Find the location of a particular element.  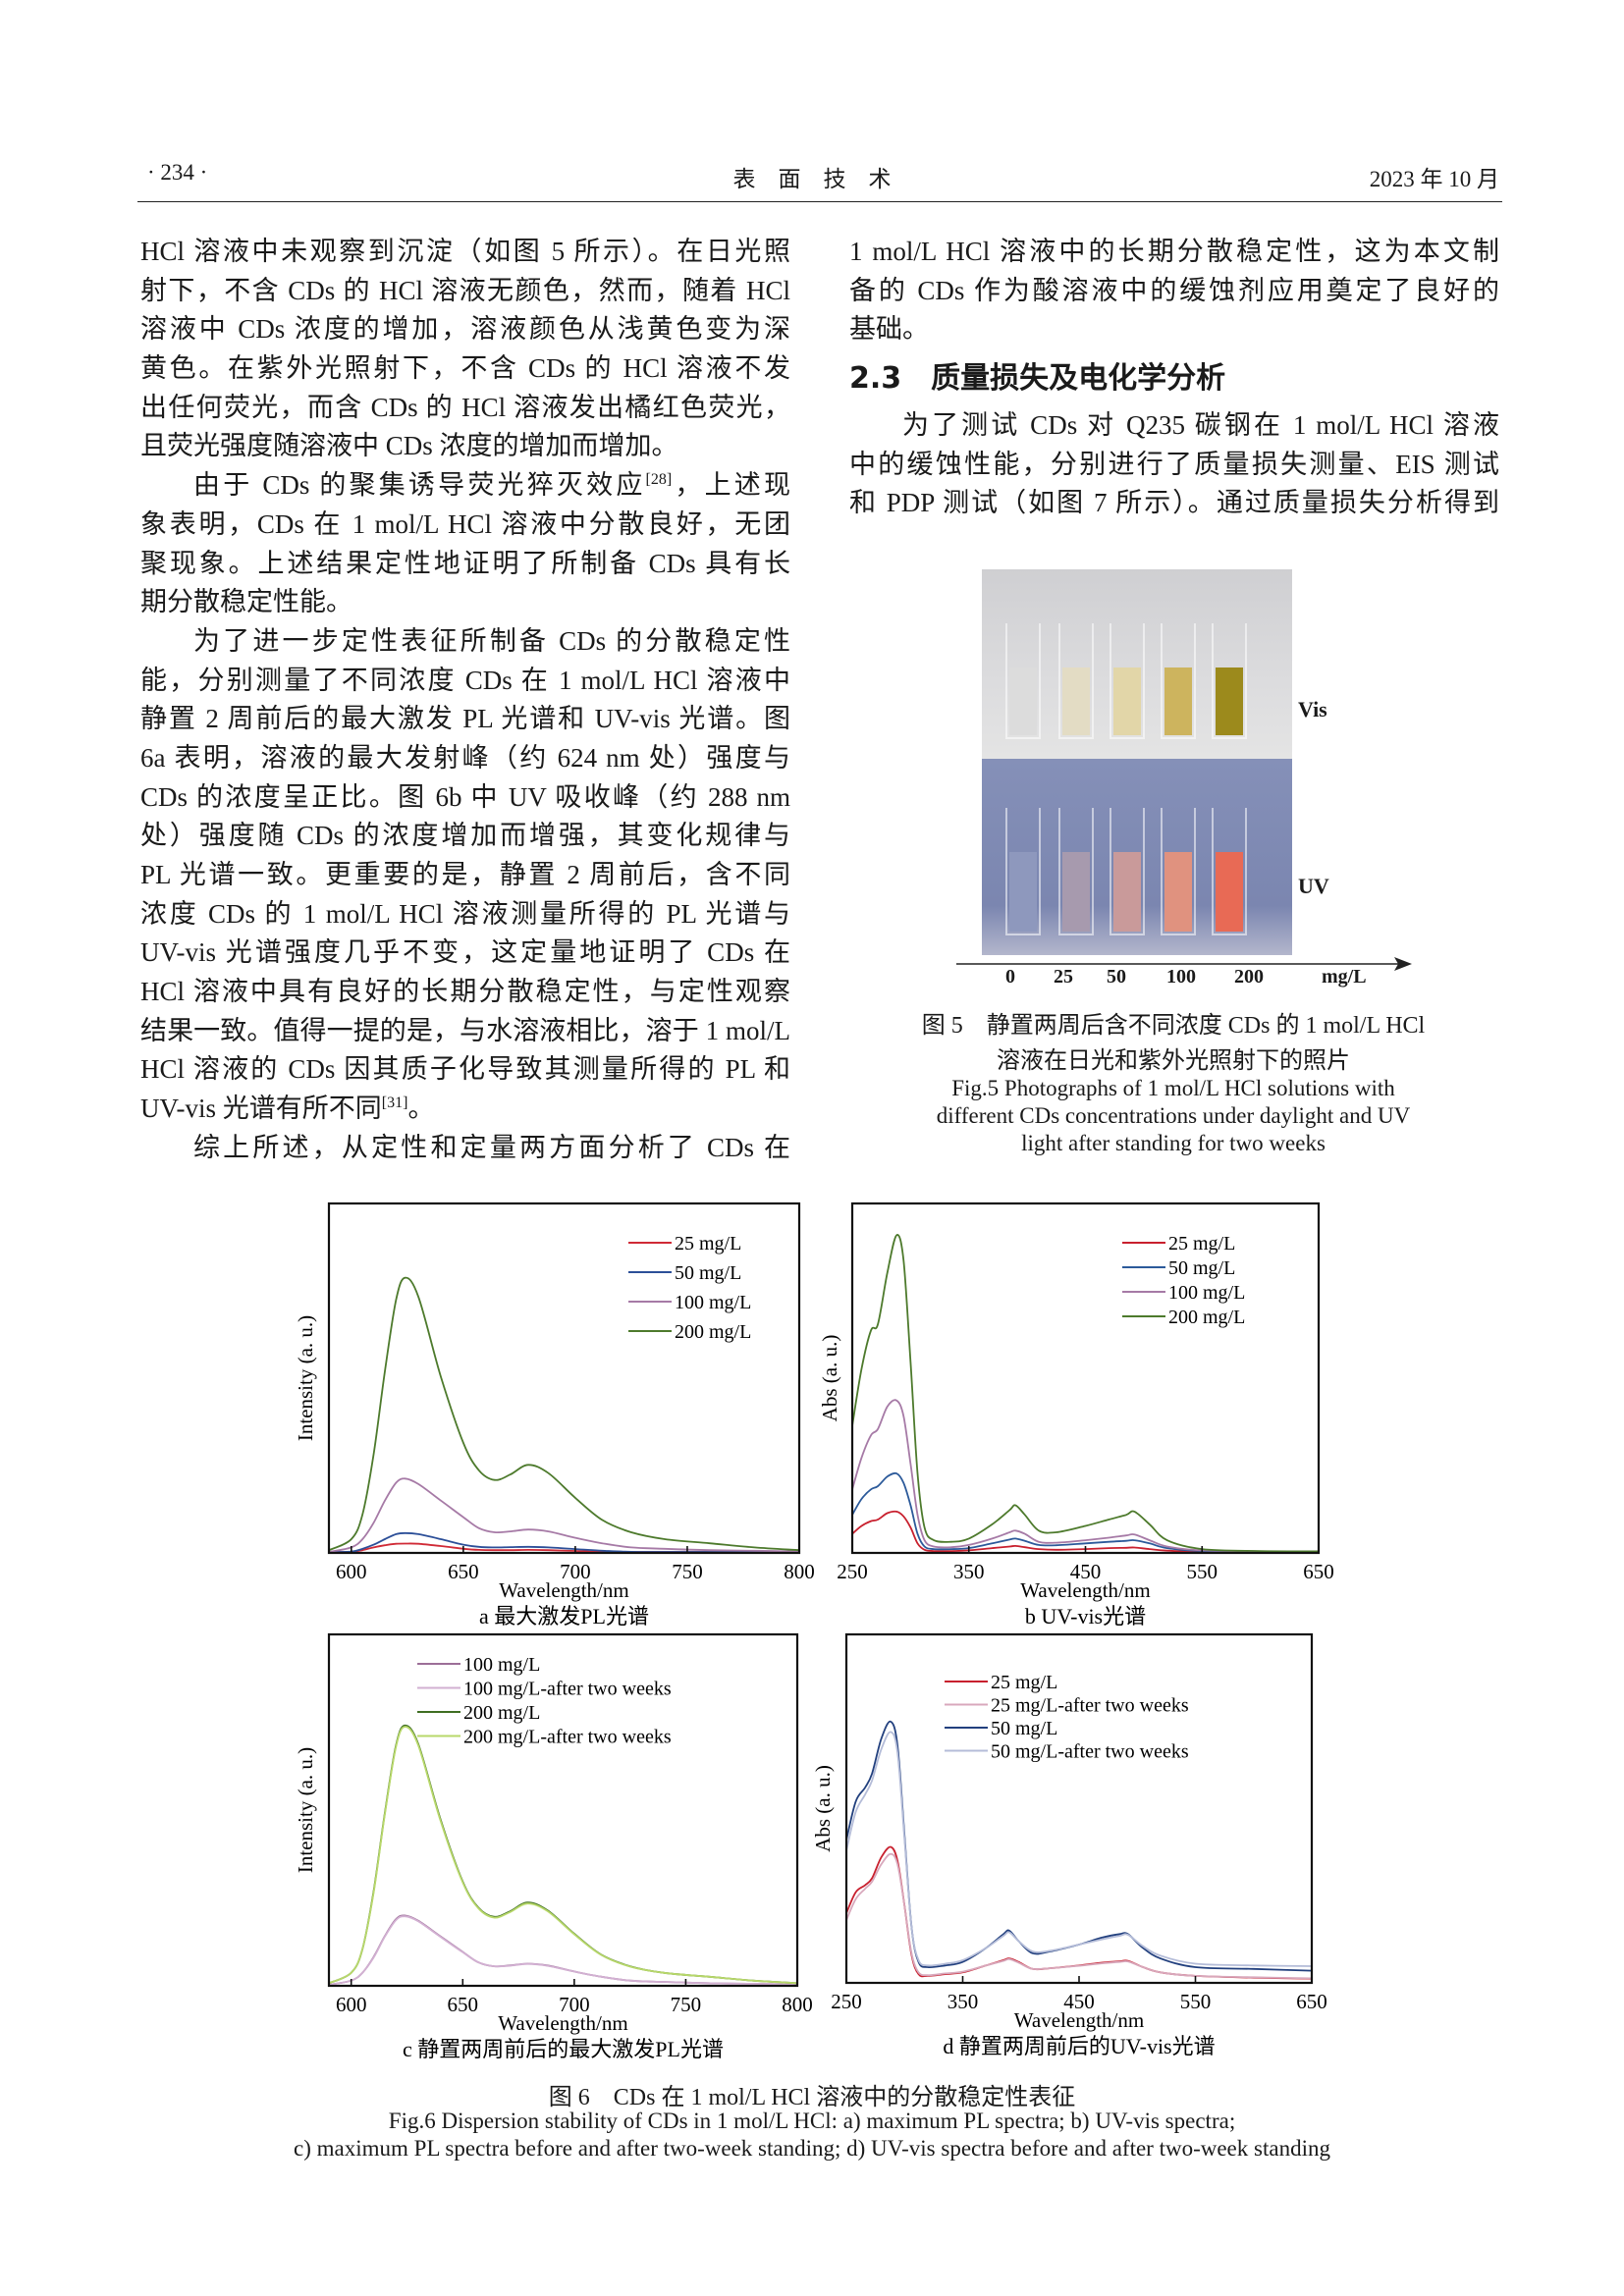

text-line: 综上所述，从定性和定量两方面分析了 CDs 在 is located at coordinates (491, 1147).